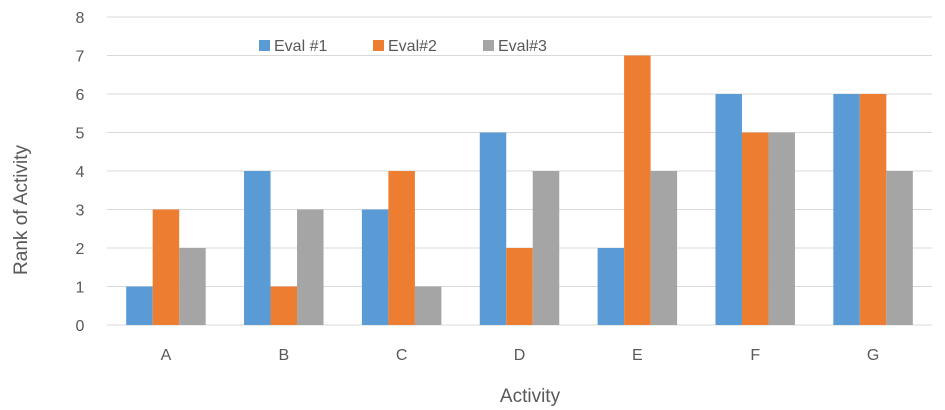  Describe the element at coordinates (80, 249) in the screenshot. I see `y-tick-label: 2` at that location.